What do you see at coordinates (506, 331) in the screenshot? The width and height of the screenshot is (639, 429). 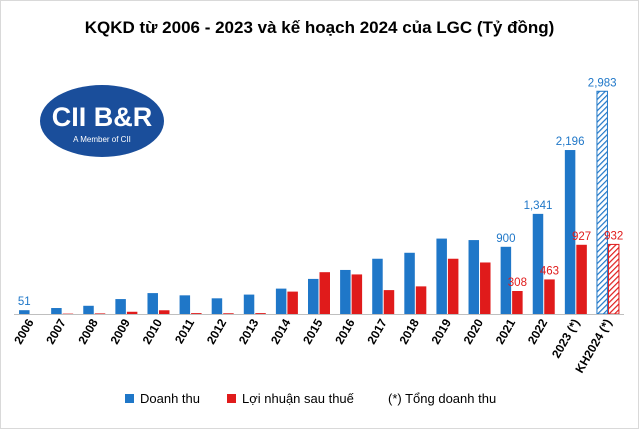 I see `x-tick-label: 2021` at bounding box center [506, 331].